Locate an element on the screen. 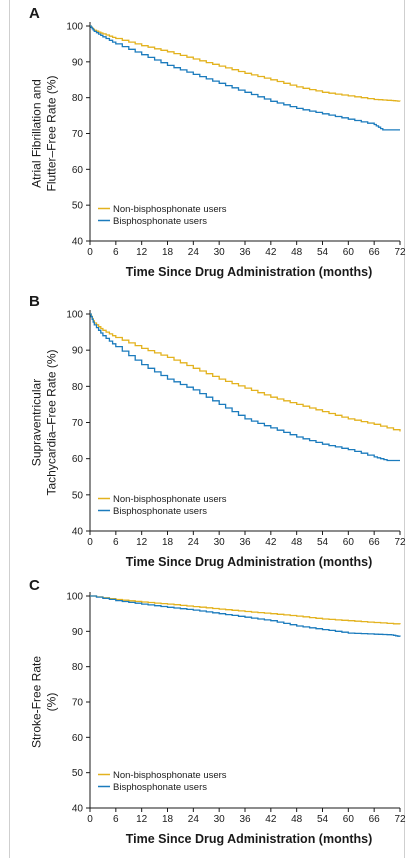 The height and width of the screenshot is (858, 406). panel-letter: B is located at coordinates (34, 301).